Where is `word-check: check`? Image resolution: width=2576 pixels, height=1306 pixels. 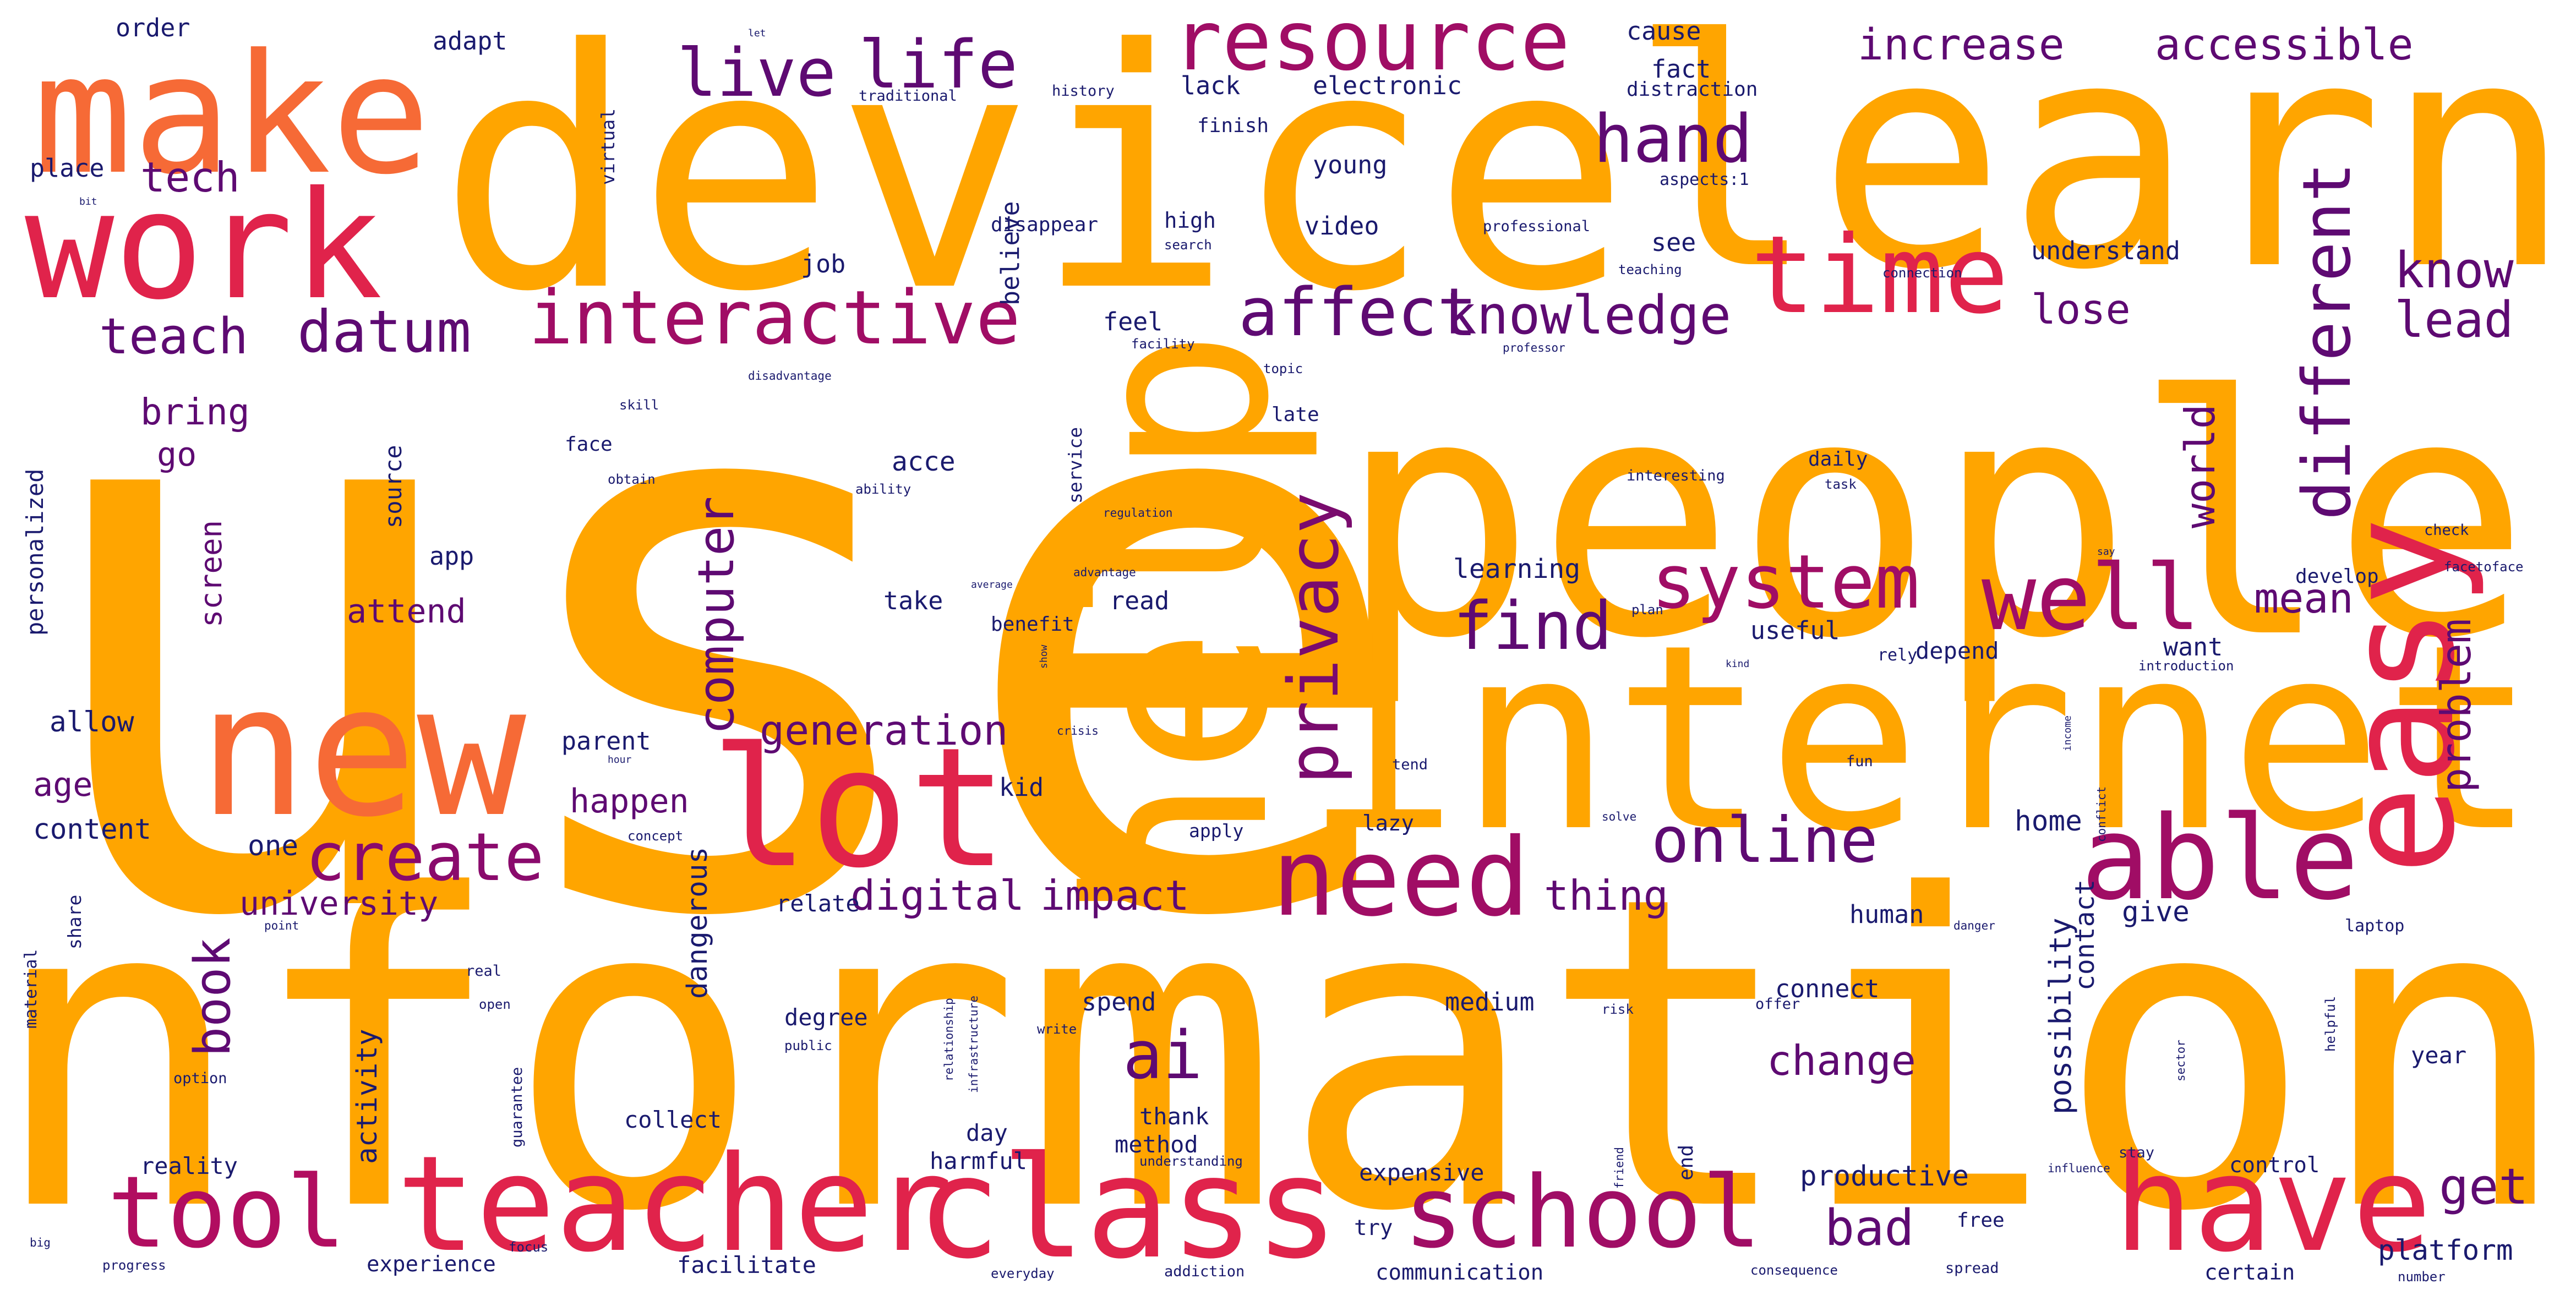
word-check: check is located at coordinates (2446, 531).